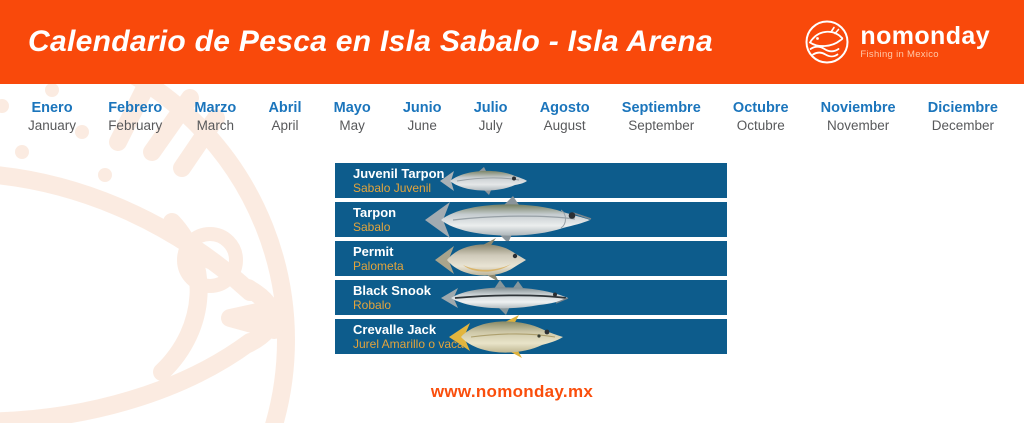  Describe the element at coordinates (506, 336) in the screenshot. I see `crevalle-jack-image` at that location.